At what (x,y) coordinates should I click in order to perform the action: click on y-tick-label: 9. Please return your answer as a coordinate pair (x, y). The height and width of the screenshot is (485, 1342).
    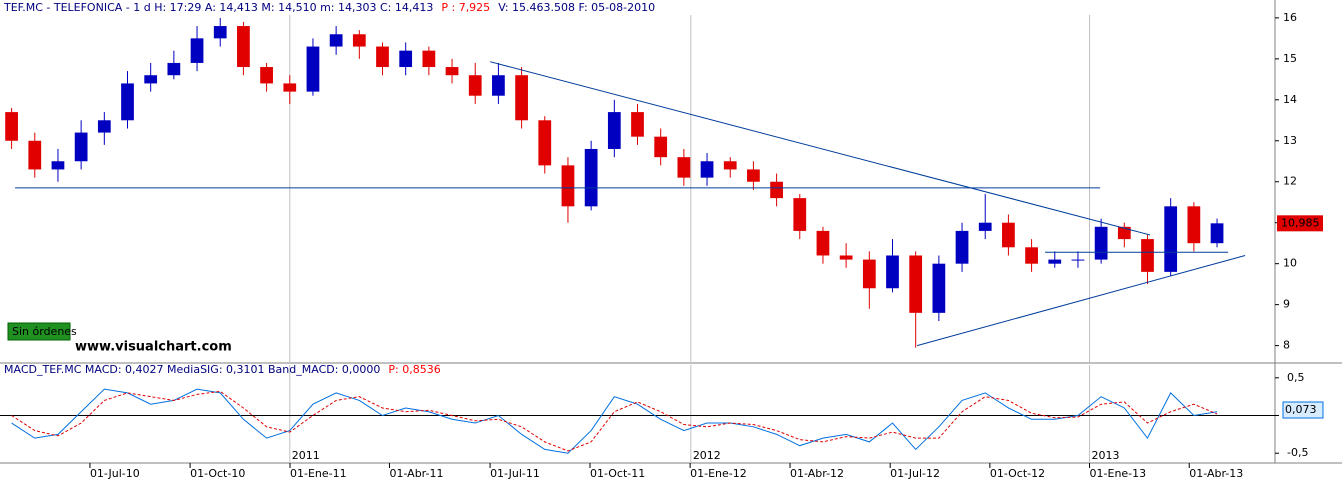
    Looking at the image, I should click on (1286, 304).